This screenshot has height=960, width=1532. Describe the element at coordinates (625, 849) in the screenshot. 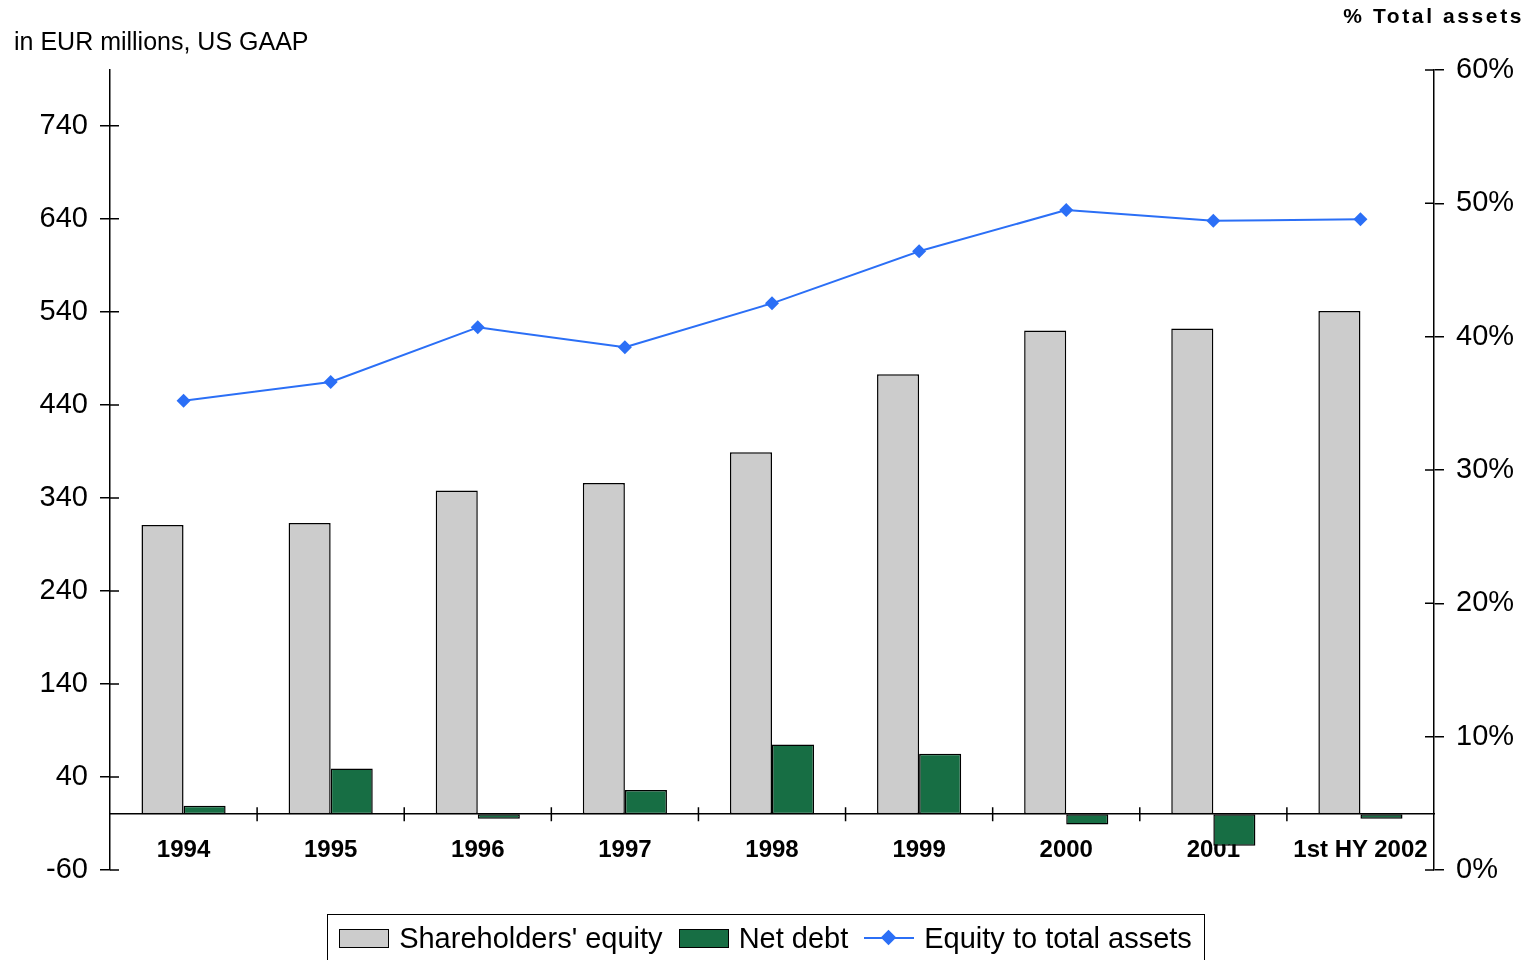

I see `x-tick-label: 1997` at that location.